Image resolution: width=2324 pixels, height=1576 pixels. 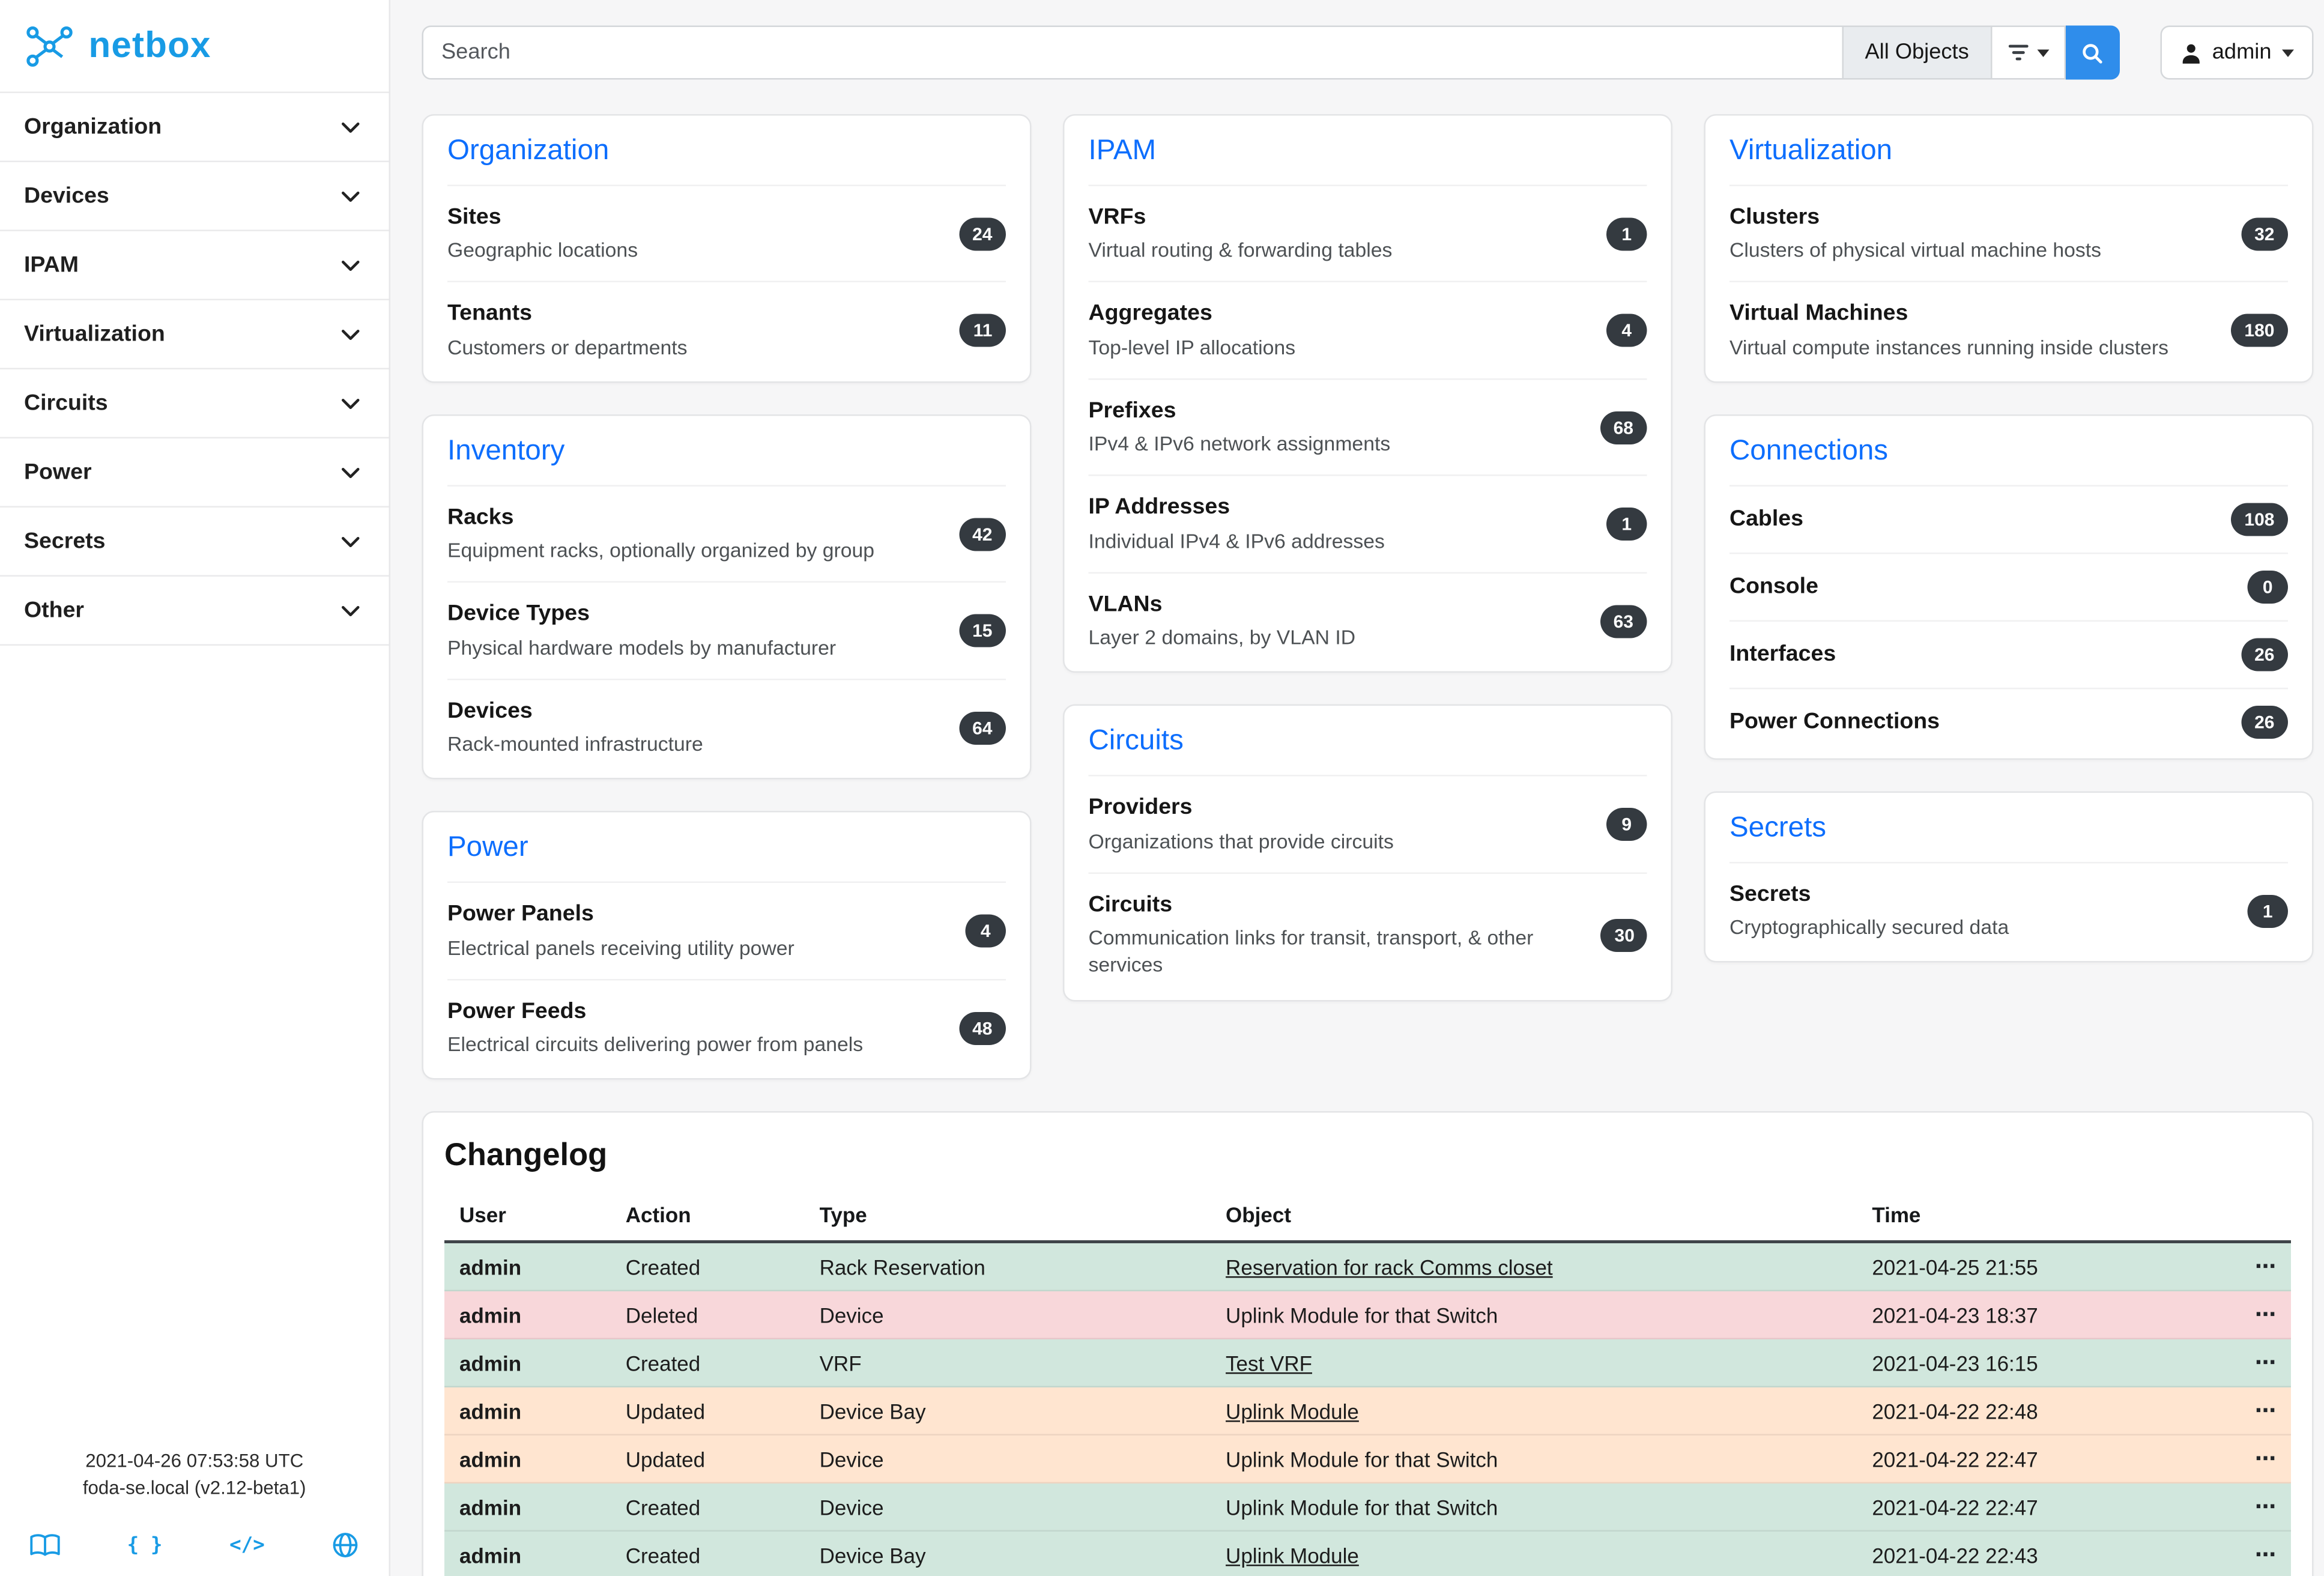 I want to click on card-item: Devices Rack-mounted infrastructure 64, so click(x=726, y=726).